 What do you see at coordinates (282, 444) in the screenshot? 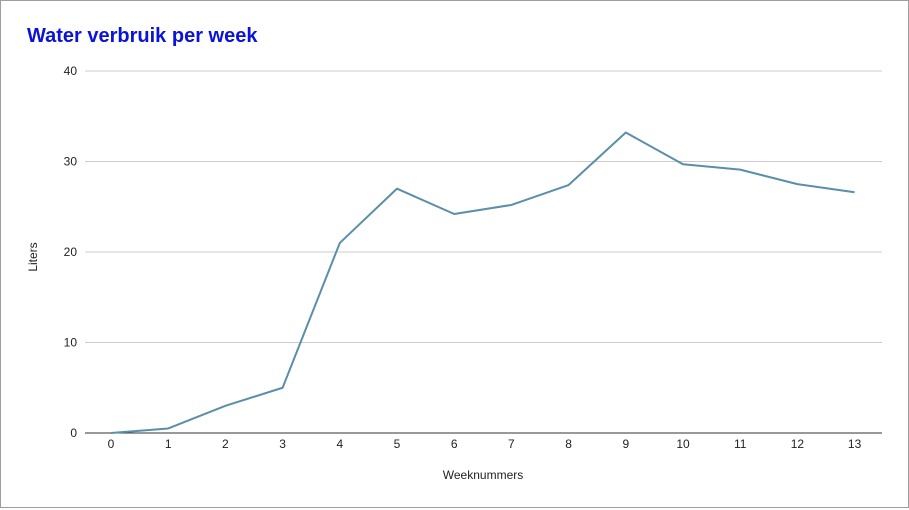
I see `x-tick-label: 3` at bounding box center [282, 444].